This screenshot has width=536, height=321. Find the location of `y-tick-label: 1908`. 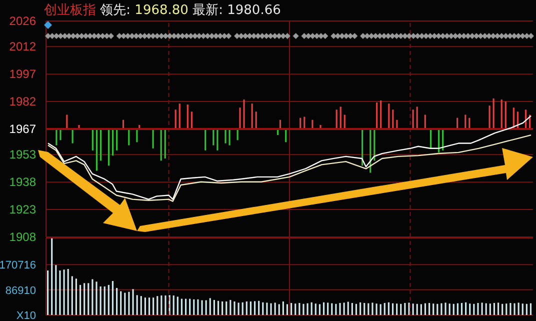

y-tick-label: 1908 is located at coordinates (22, 237).